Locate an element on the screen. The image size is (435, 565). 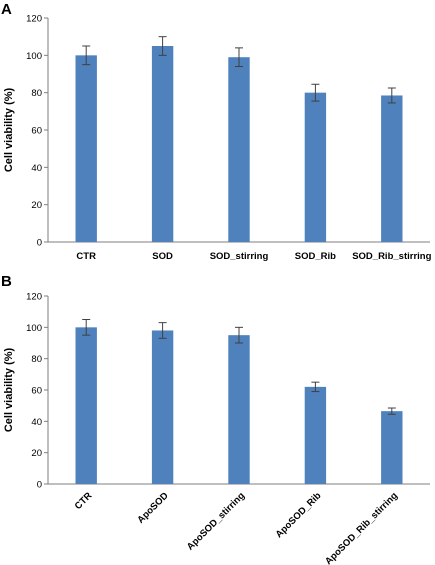
x-category-label: SOD_Rib is located at coordinates (315, 256).